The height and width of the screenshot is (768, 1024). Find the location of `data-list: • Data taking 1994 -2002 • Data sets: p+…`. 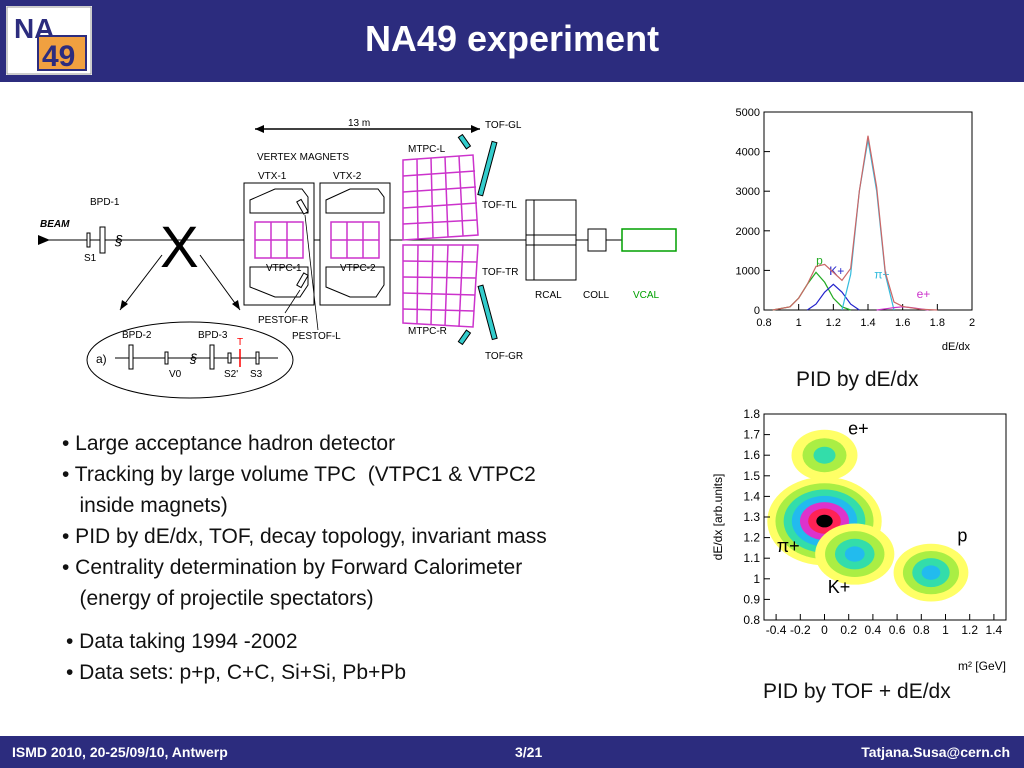

data-list: • Data taking 1994 -2002 • Data sets: p+… is located at coordinates (236, 657).